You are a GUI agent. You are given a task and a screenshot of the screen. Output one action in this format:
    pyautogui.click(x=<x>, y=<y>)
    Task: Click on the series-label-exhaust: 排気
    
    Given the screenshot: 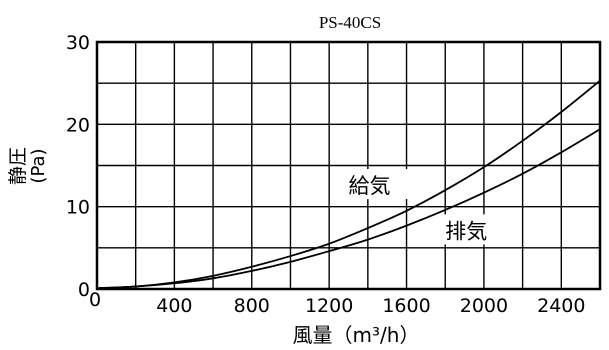 What is the action you would take?
    pyautogui.click(x=466, y=231)
    